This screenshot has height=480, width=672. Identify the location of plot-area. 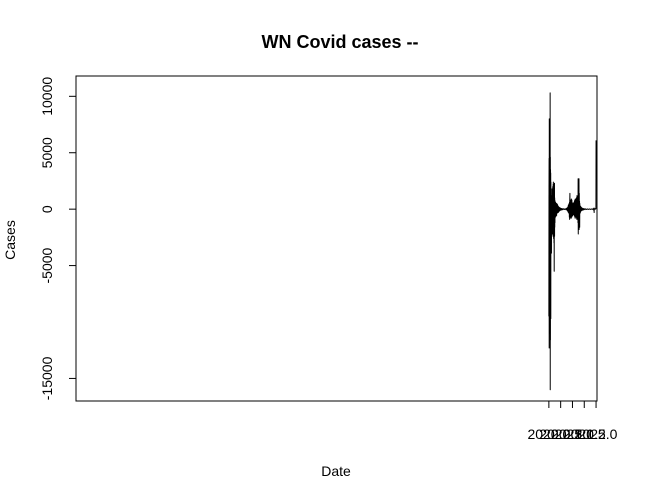
(572, 241).